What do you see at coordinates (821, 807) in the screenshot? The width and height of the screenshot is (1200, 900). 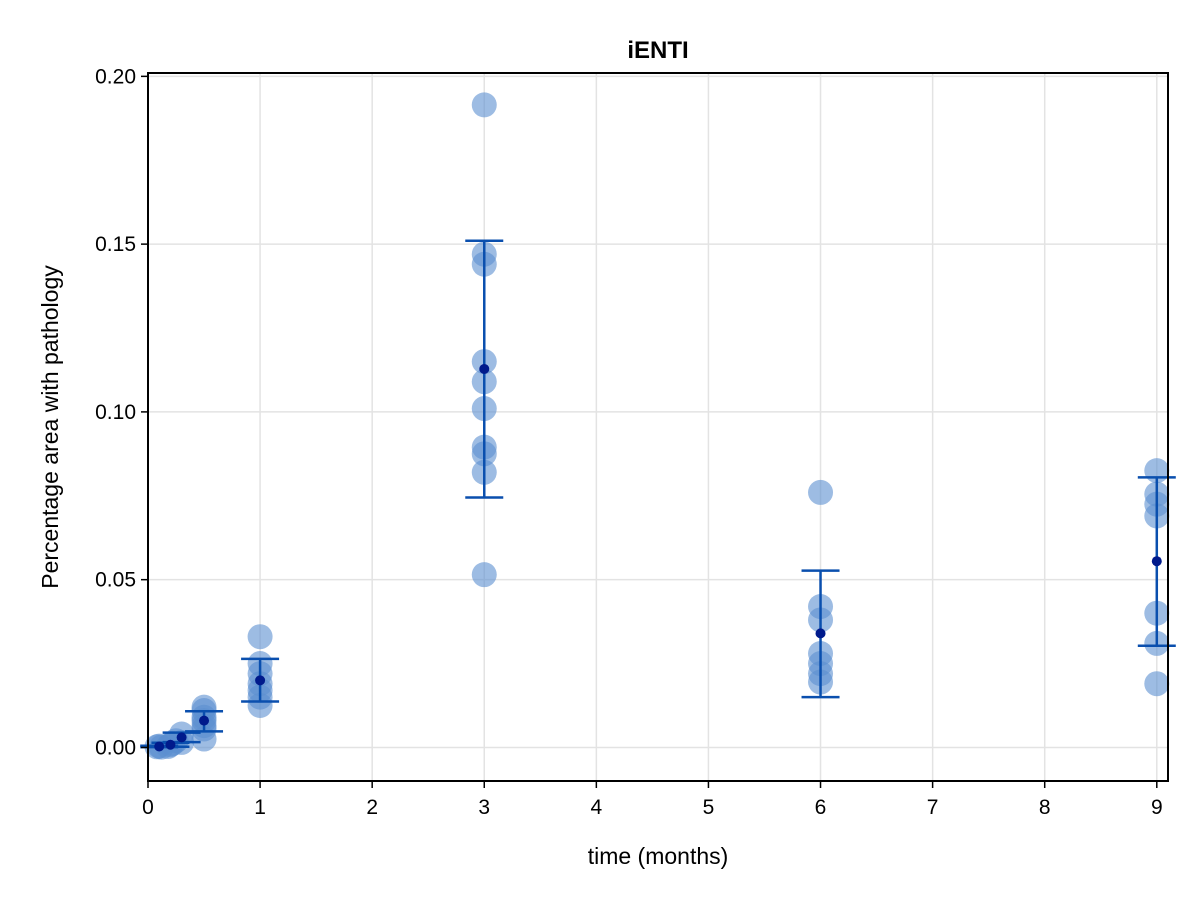 I see `x-tick-label: 6` at bounding box center [821, 807].